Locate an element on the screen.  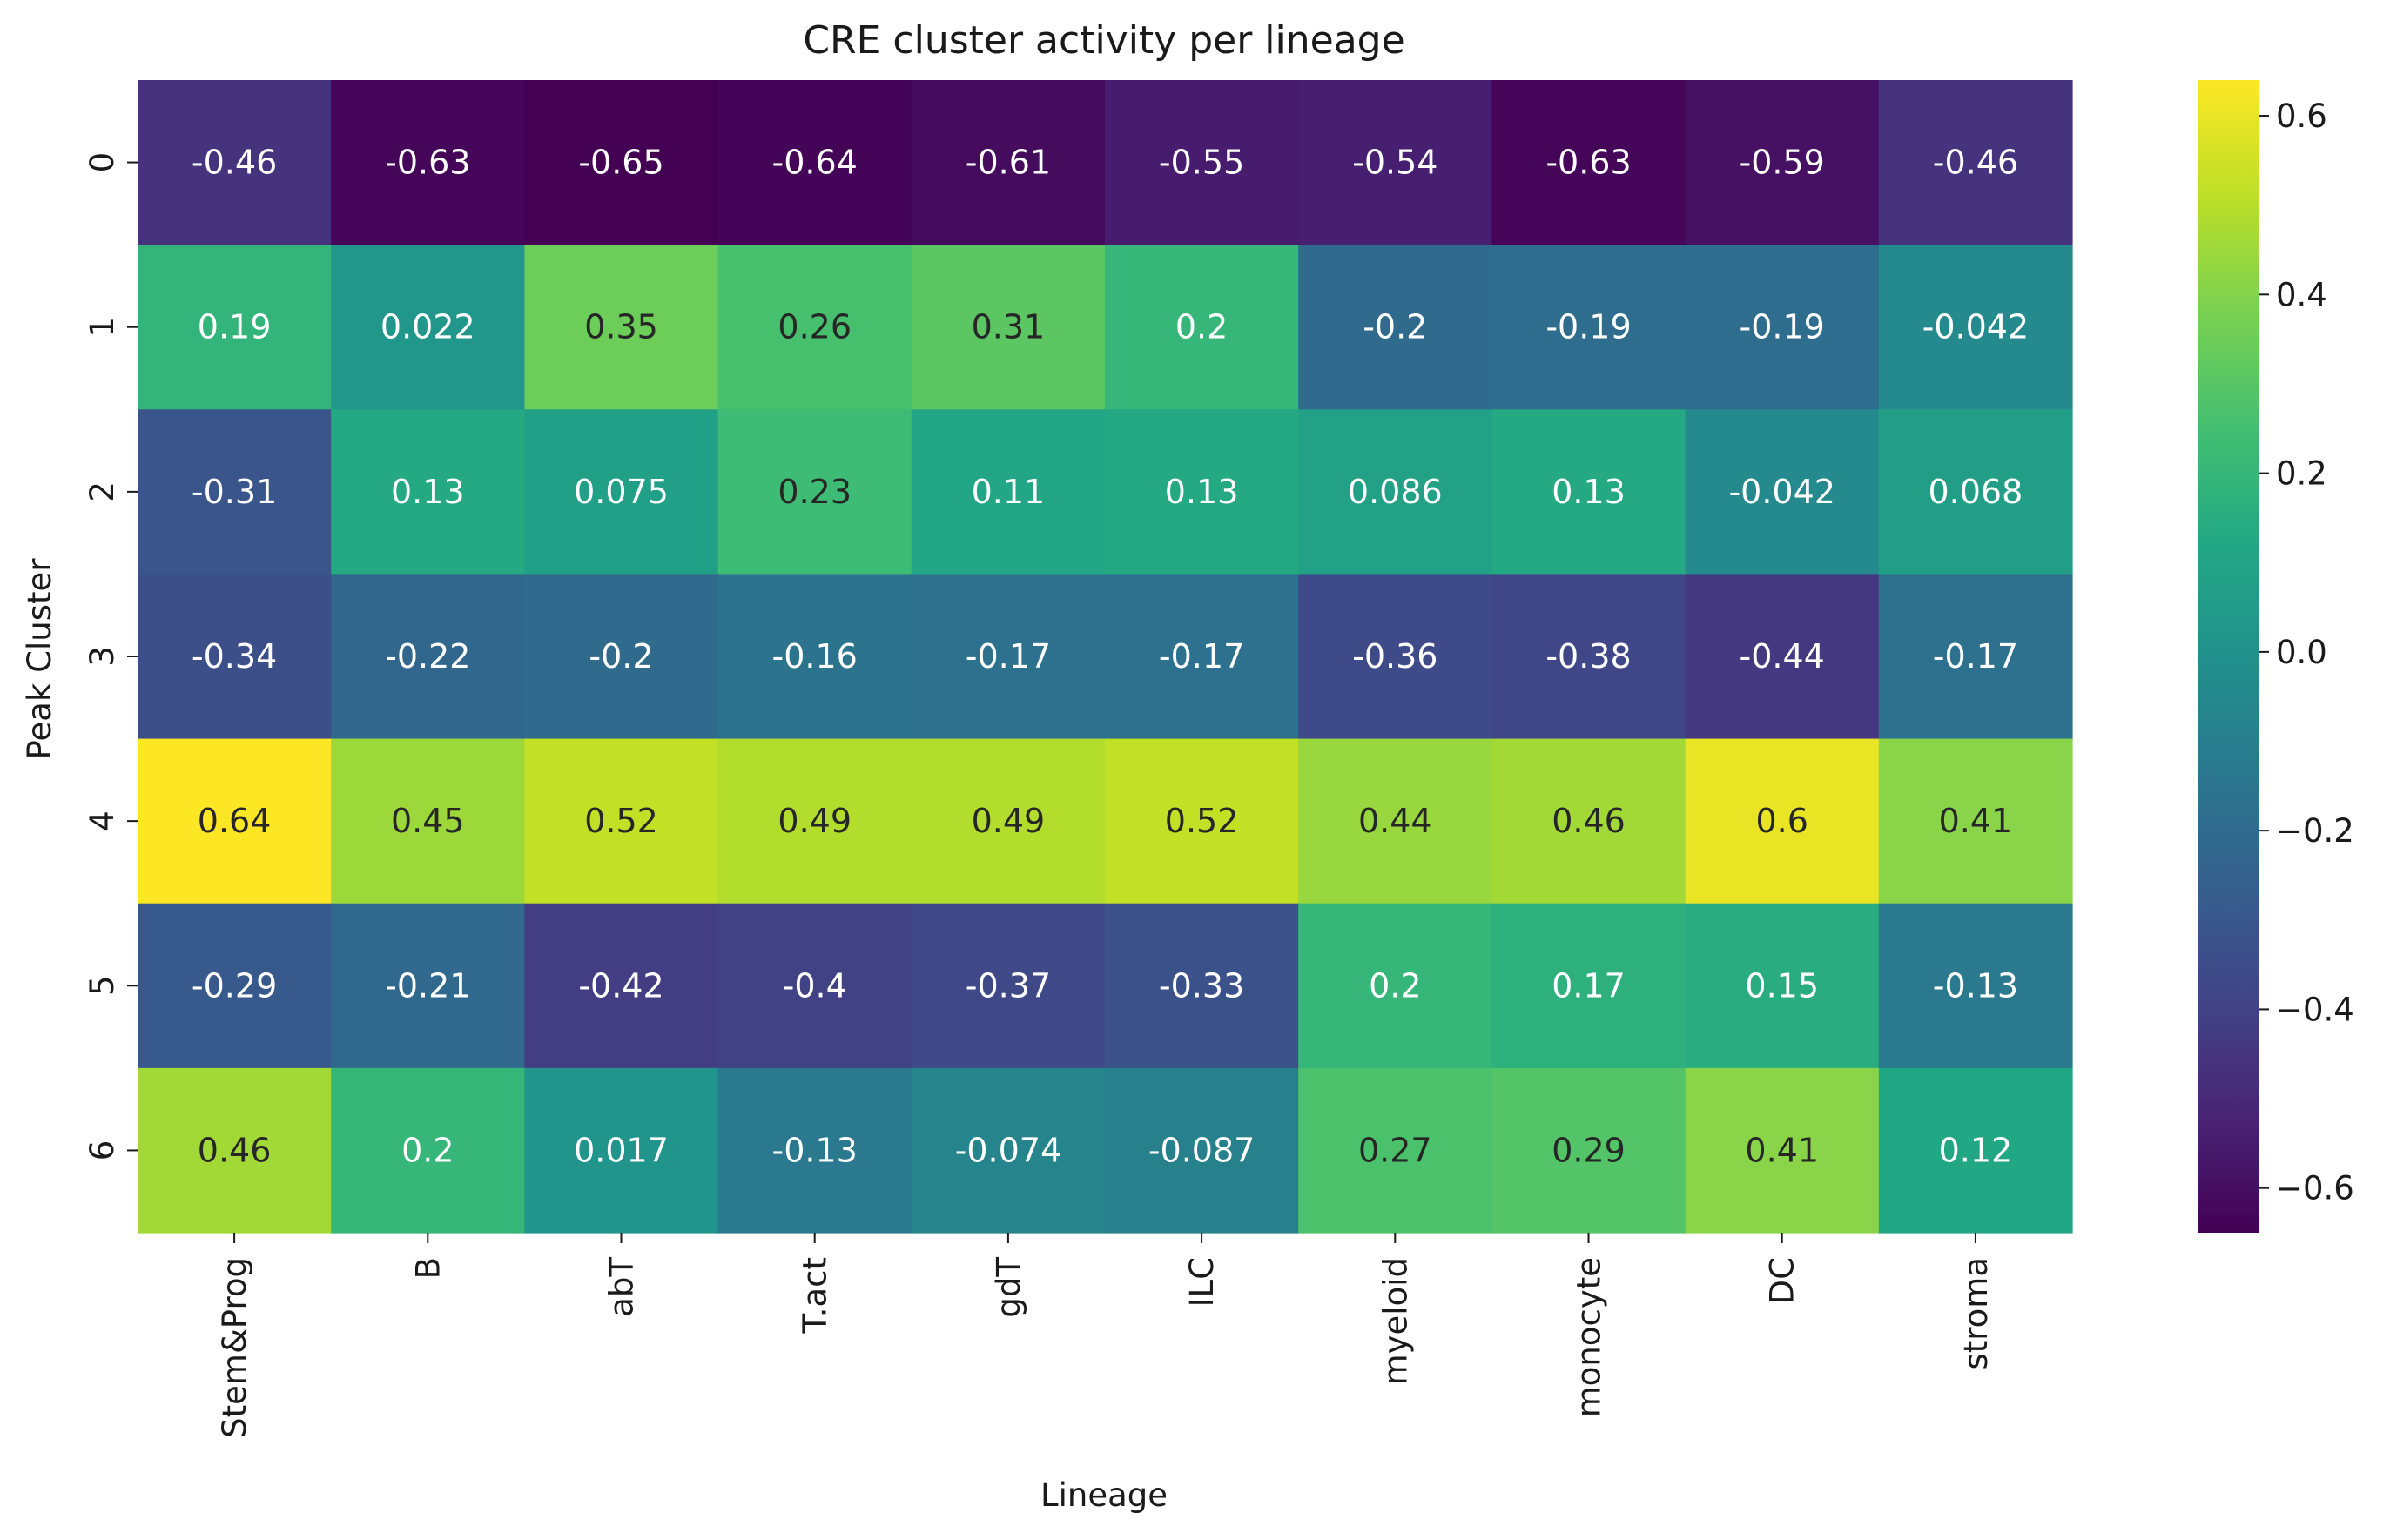
cell-value-label: -0.37 is located at coordinates (1008, 986).